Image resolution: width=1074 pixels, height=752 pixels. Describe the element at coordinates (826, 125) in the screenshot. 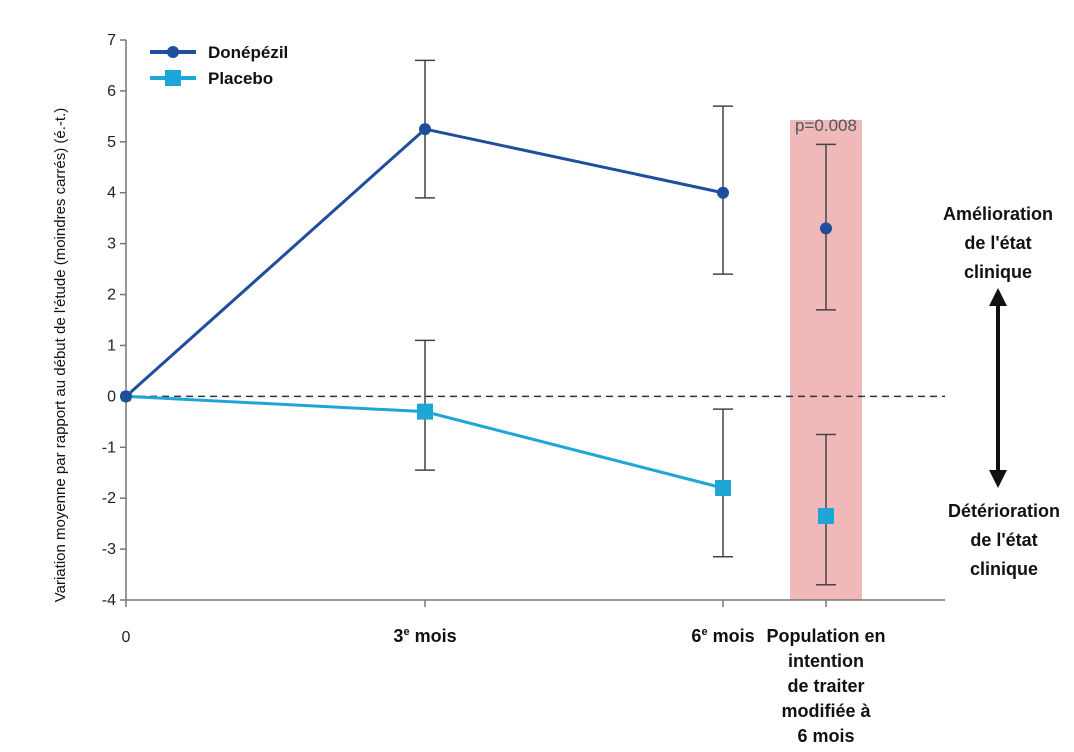

I see `p-value-annotation: p=0.008` at that location.